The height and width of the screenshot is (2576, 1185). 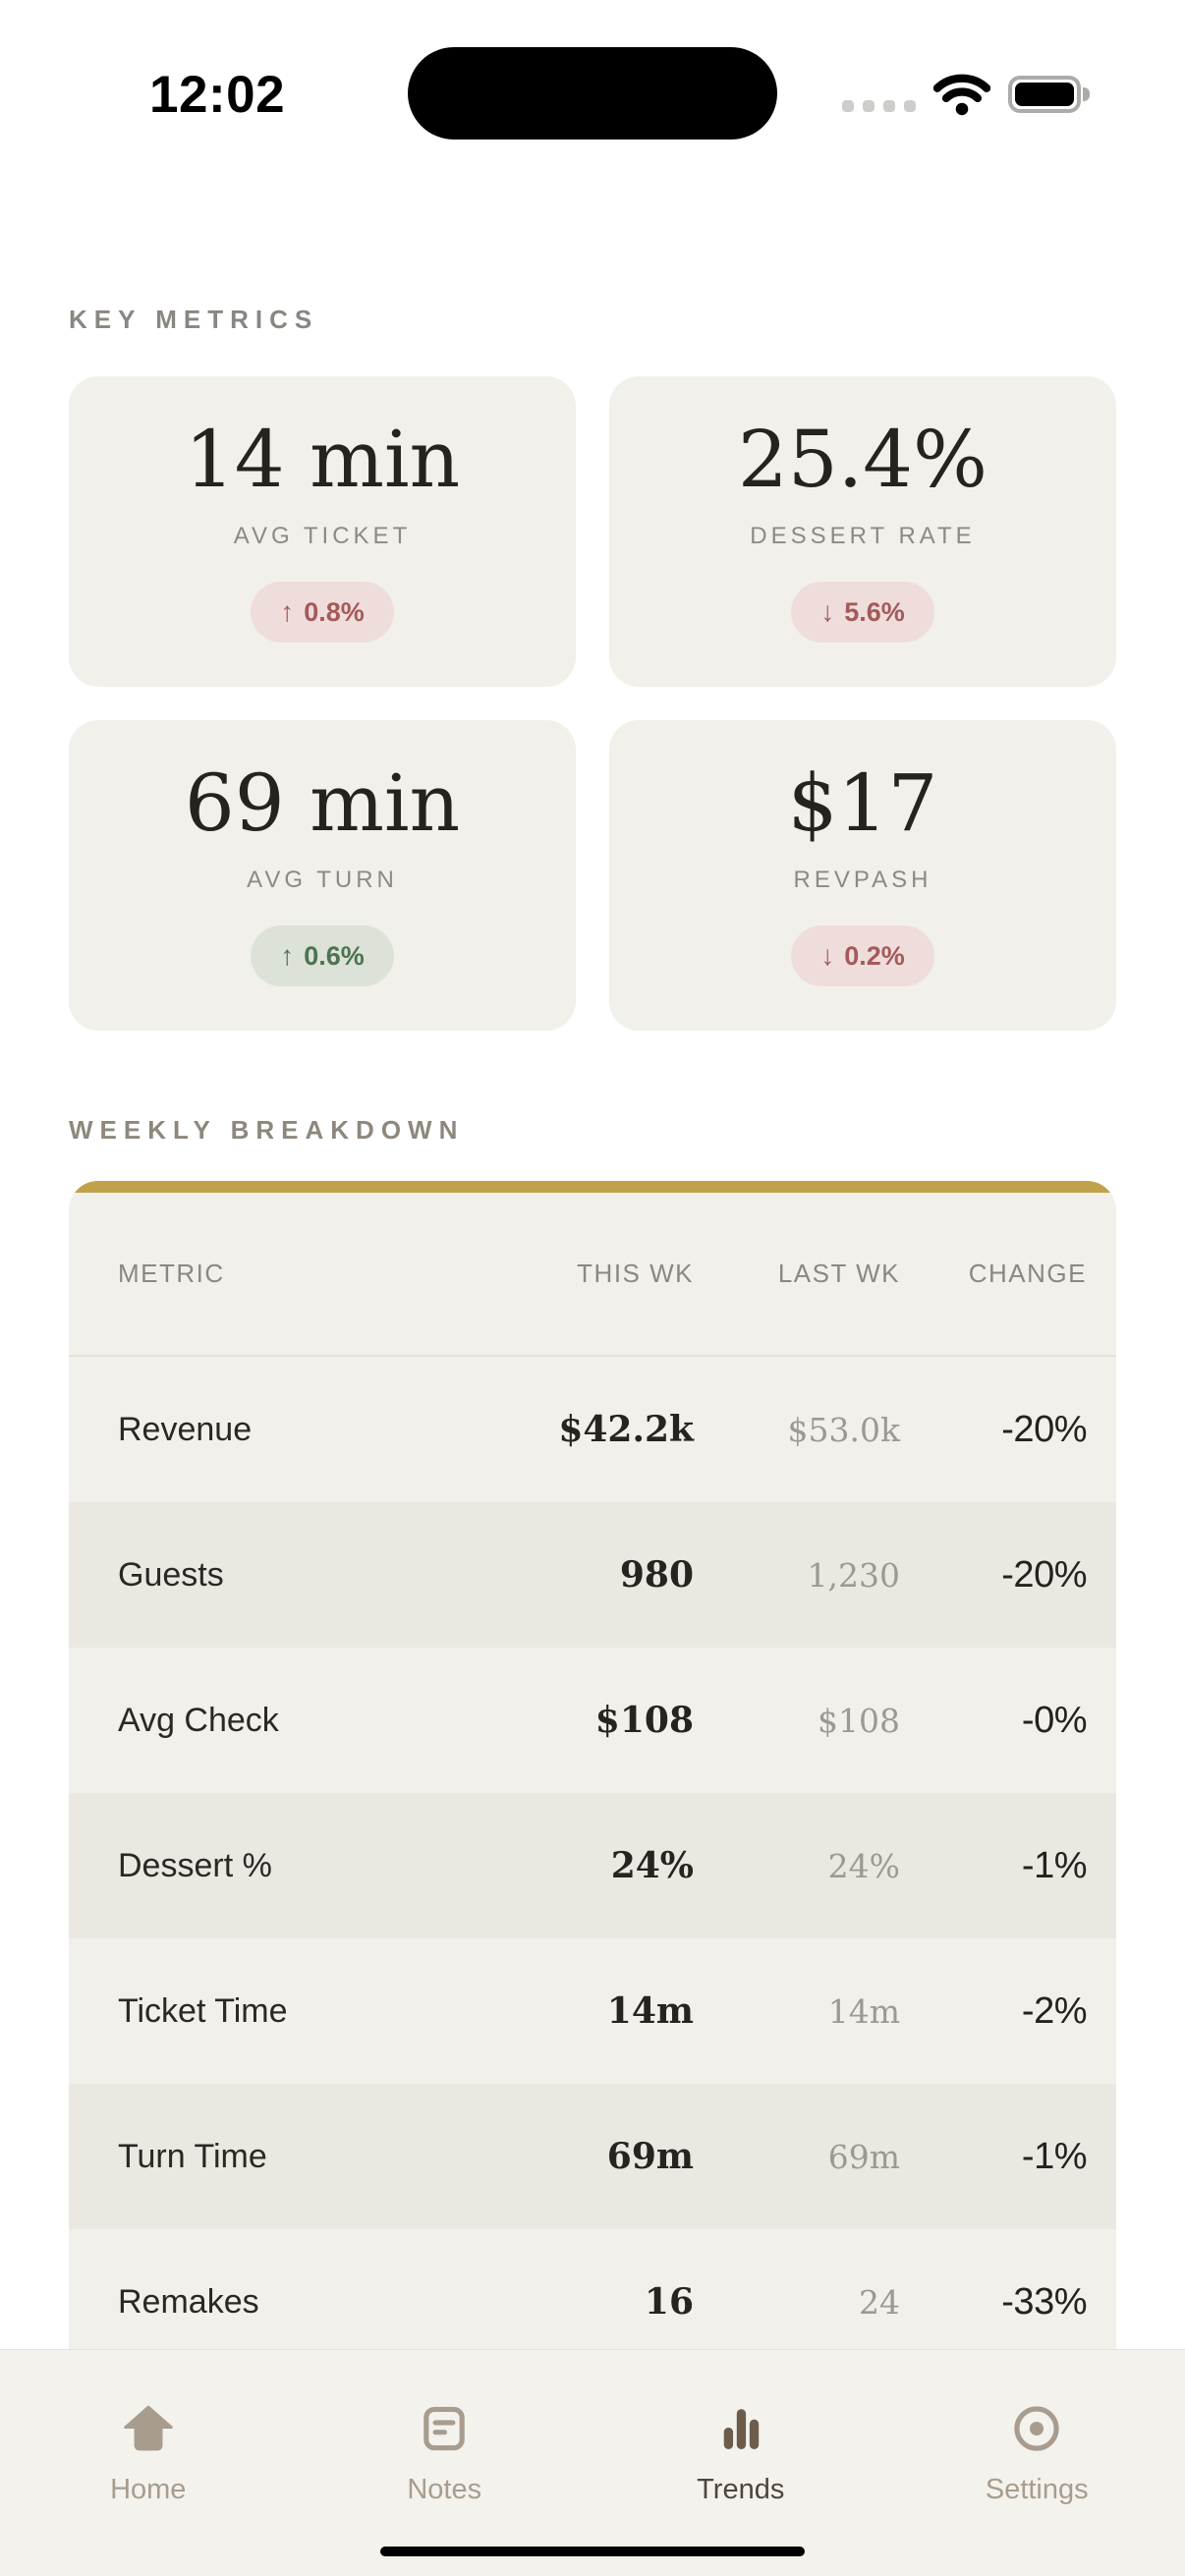 I want to click on settings-icon, so click(x=1037, y=2428).